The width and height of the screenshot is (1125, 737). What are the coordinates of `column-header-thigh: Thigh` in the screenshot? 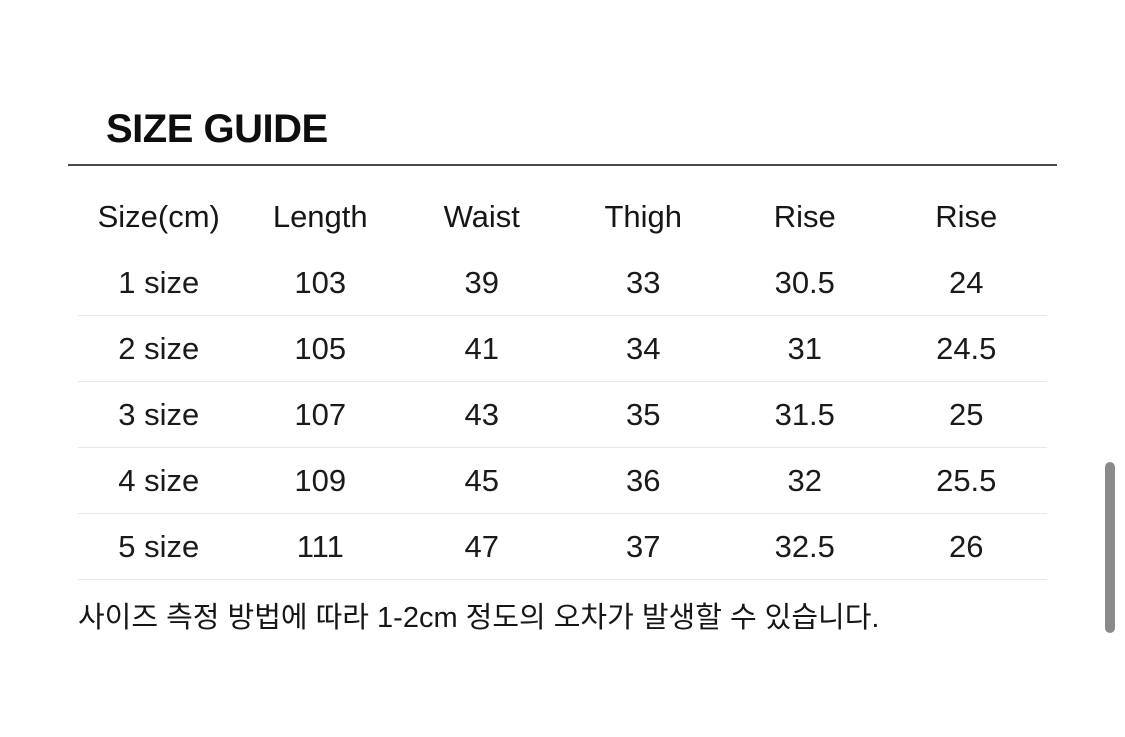 It's located at (643, 216).